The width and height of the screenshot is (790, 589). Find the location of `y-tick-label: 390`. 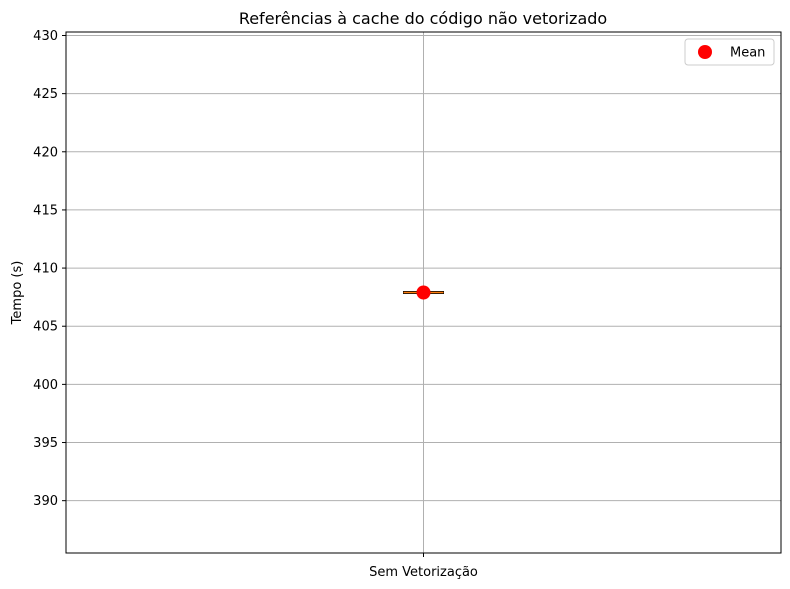

y-tick-label: 390 is located at coordinates (45, 501).